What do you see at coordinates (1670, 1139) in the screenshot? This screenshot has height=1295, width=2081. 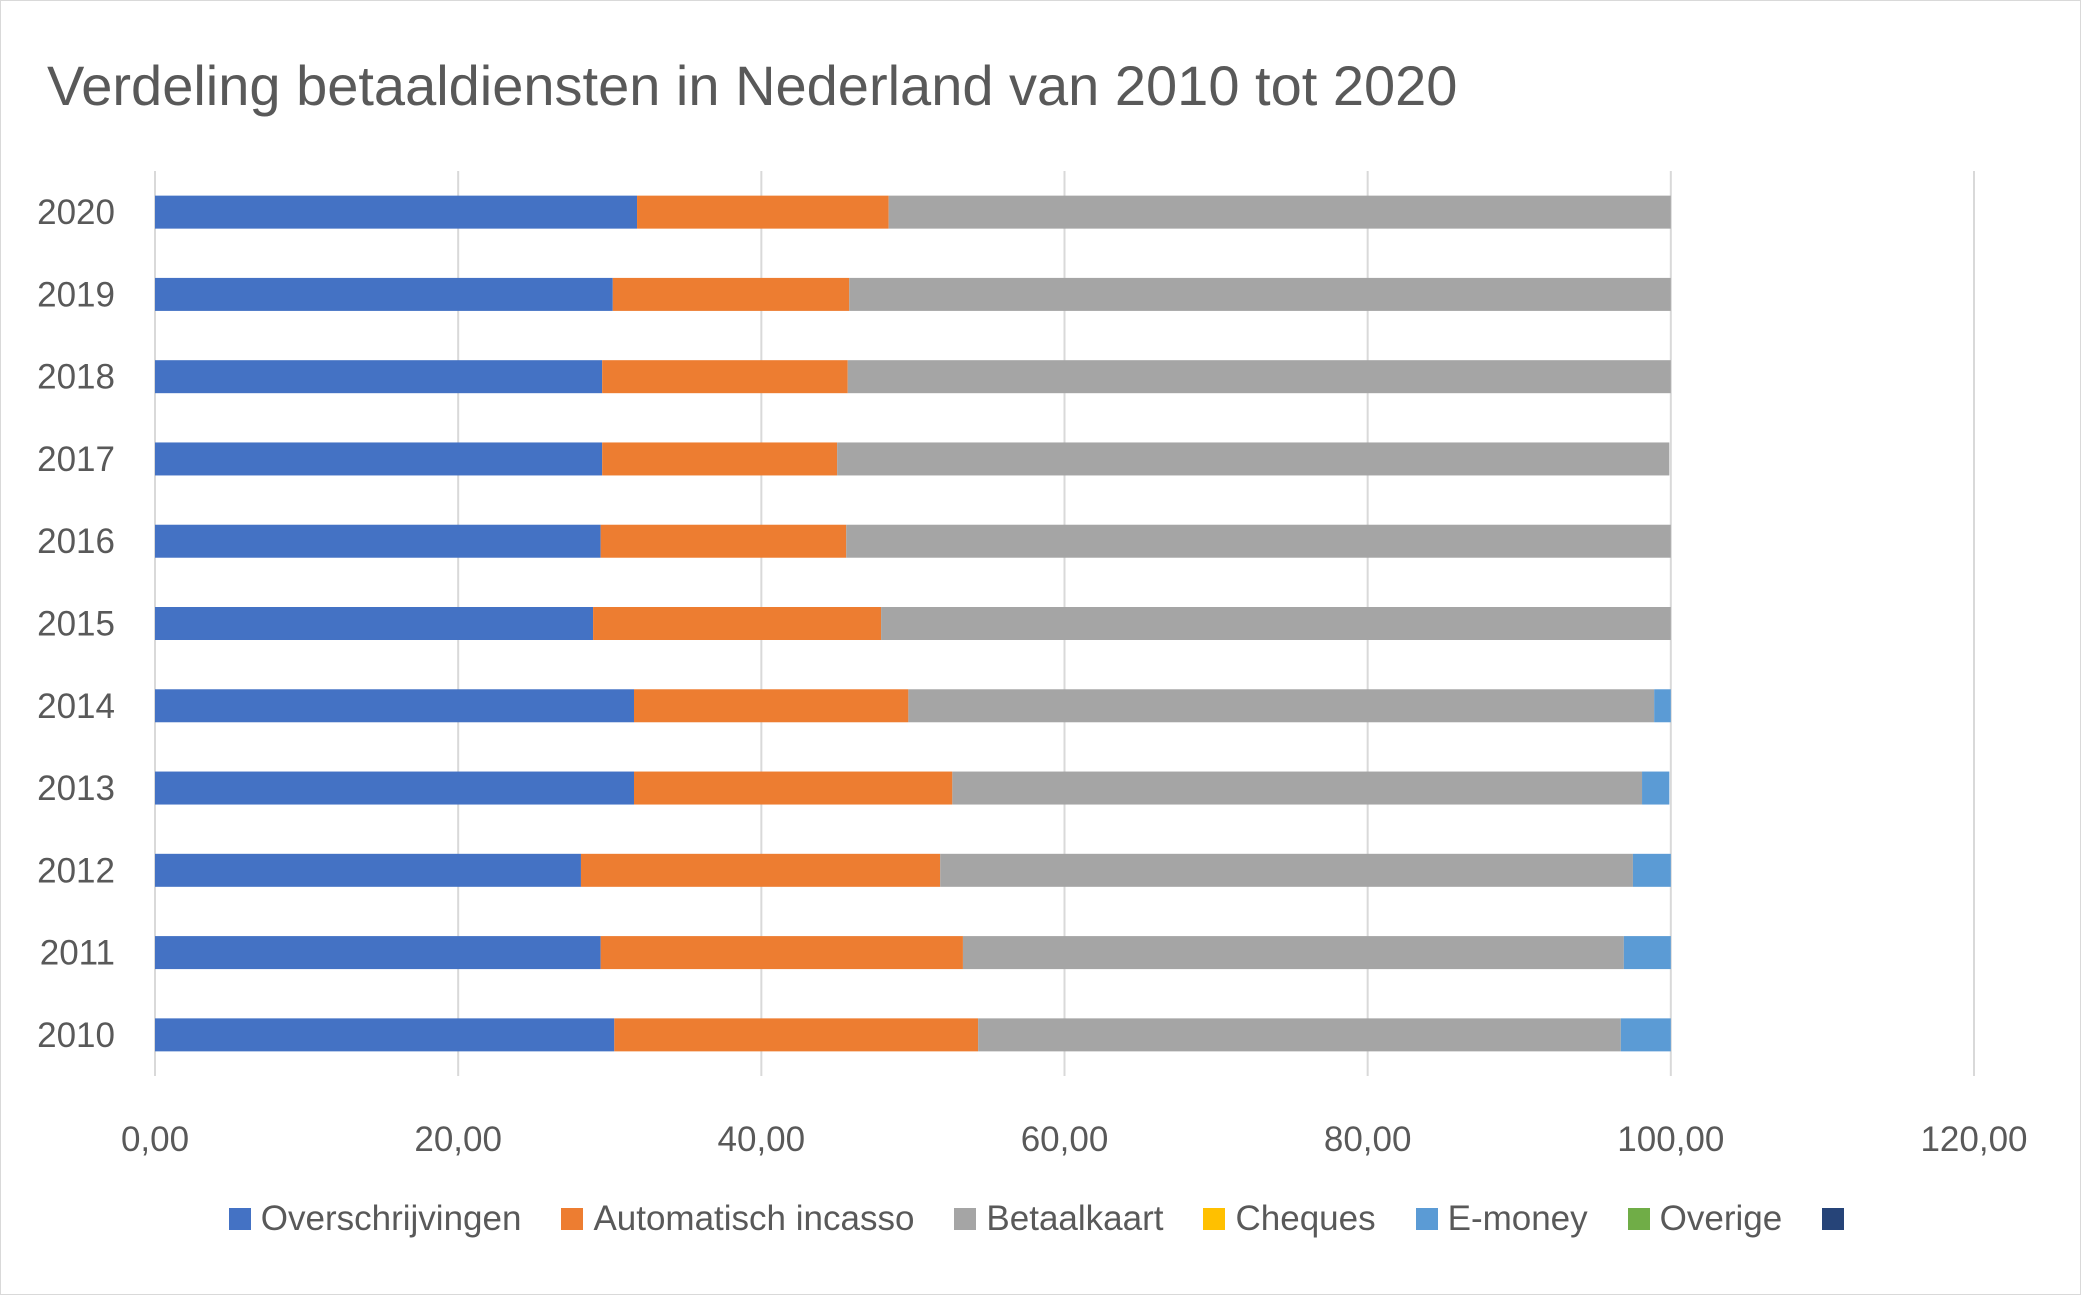 I see `x-tick-label: 100,00` at bounding box center [1670, 1139].